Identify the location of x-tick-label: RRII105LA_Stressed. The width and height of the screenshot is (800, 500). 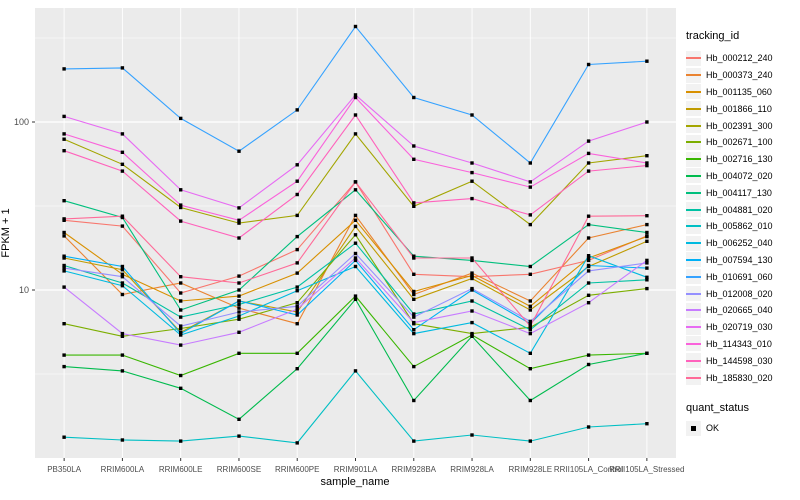
(646, 469).